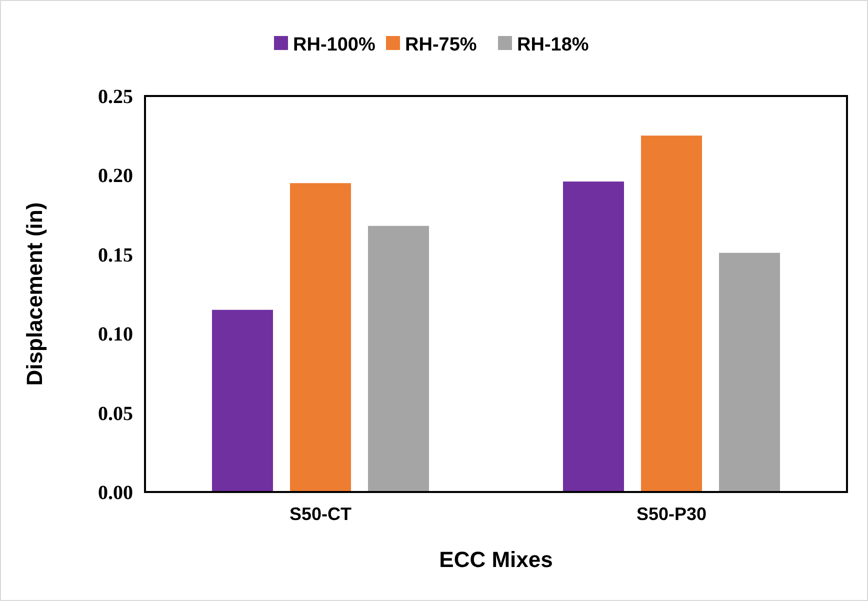 Image resolution: width=868 pixels, height=601 pixels. I want to click on x-tick-label: S50-P30, so click(671, 514).